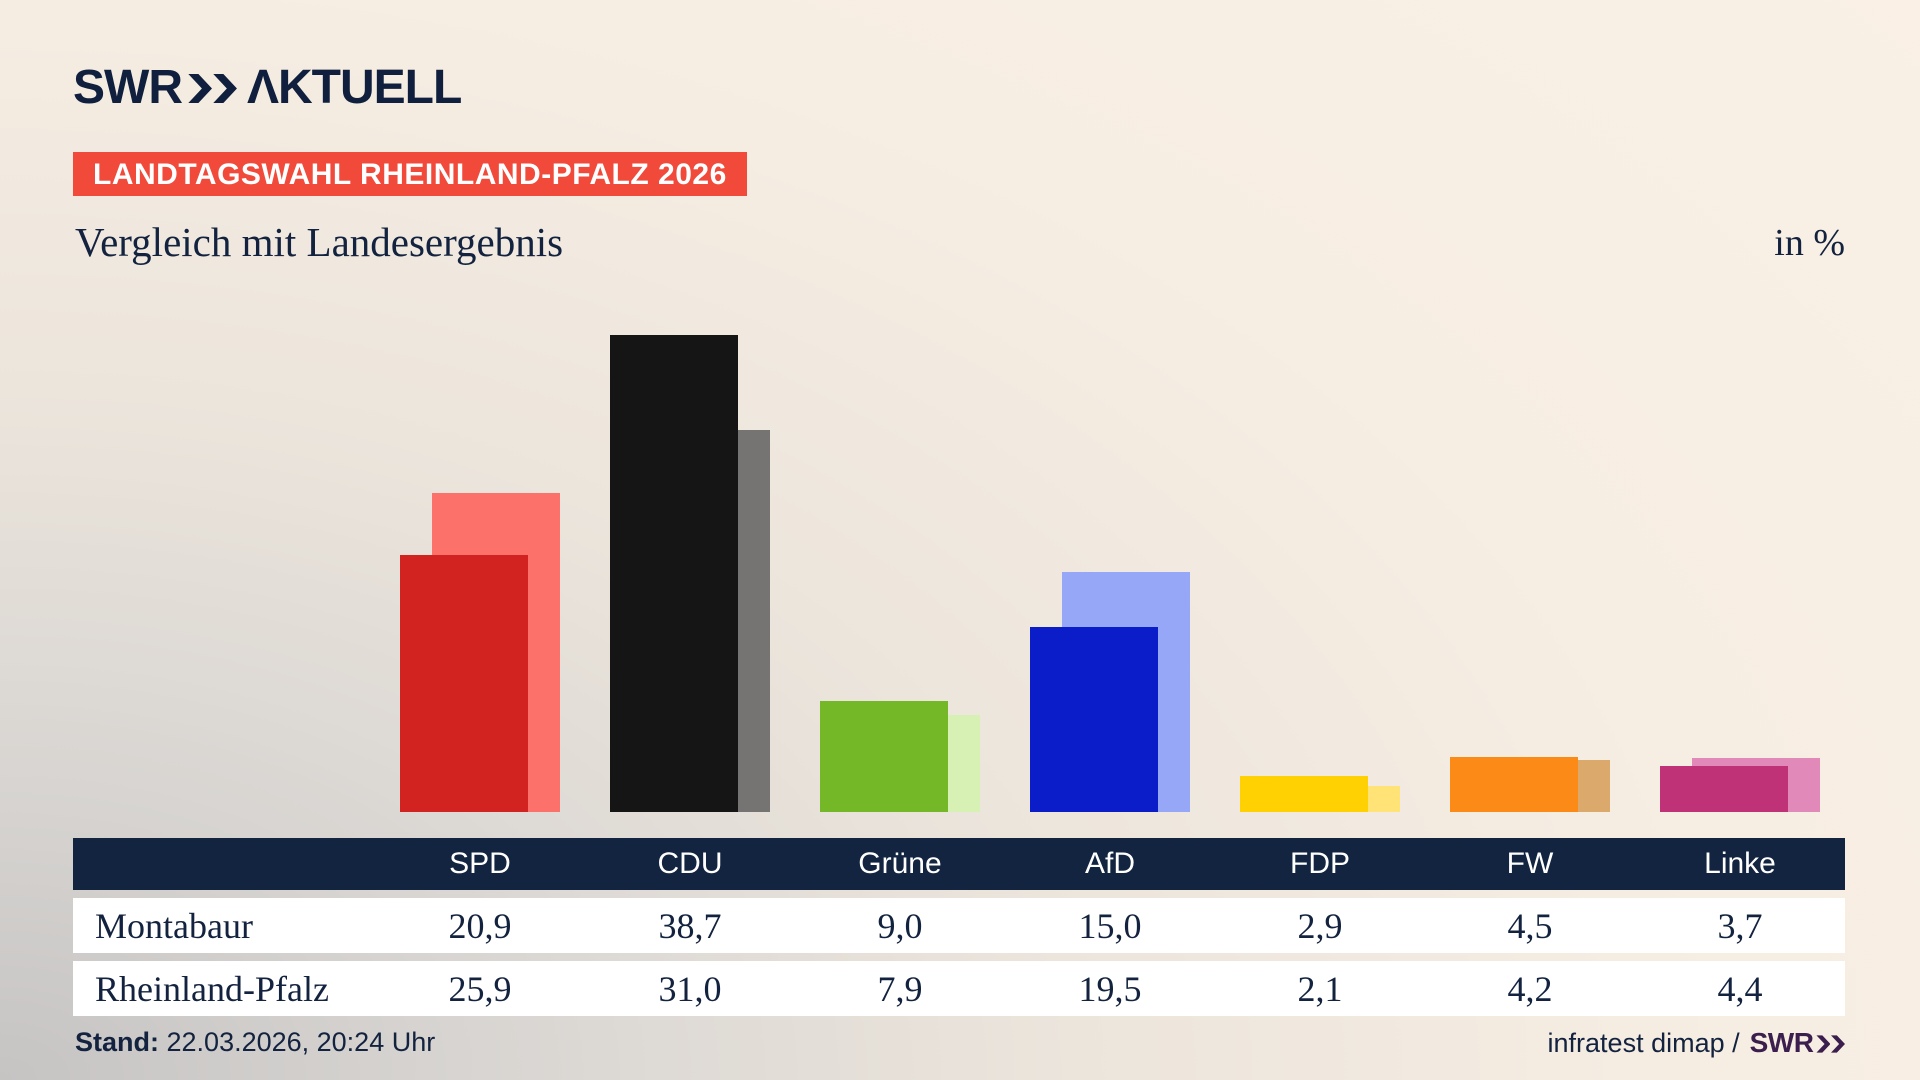 This screenshot has width=1920, height=1080. I want to click on bar-district-FDP, so click(1304, 794).